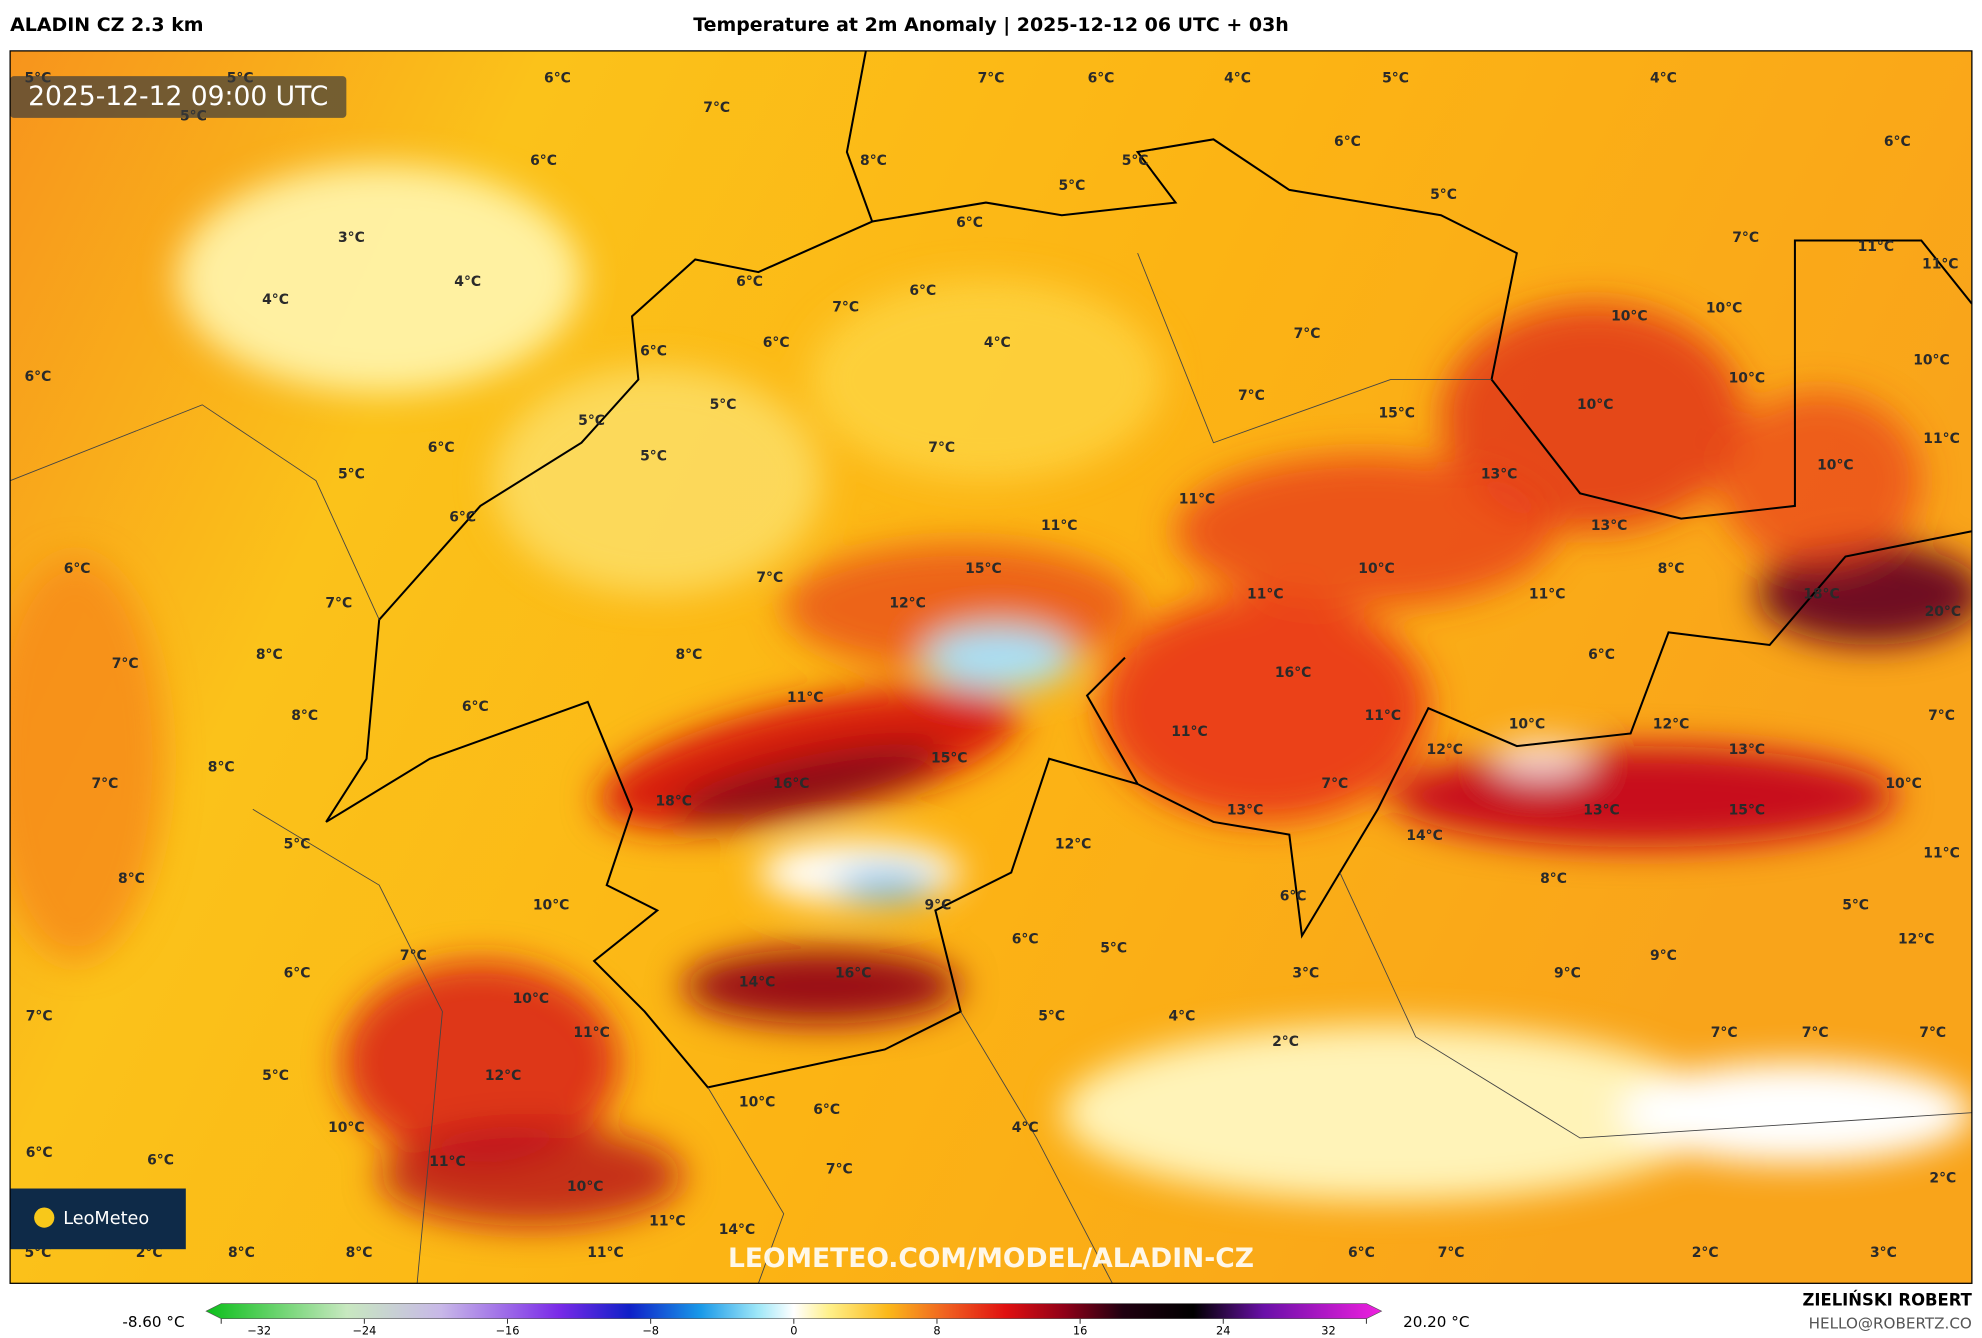  What do you see at coordinates (793, 1327) in the screenshot?
I see `colorbar-ticks: −32 −24 −16 −8 0 8 16 24 32` at bounding box center [793, 1327].